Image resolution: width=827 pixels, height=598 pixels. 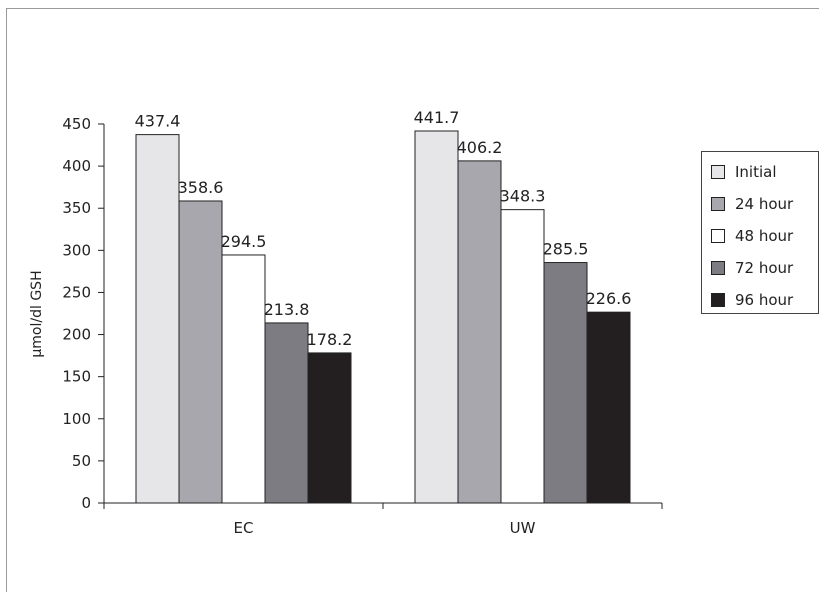 I want to click on data-label: 358.6, so click(x=201, y=187).